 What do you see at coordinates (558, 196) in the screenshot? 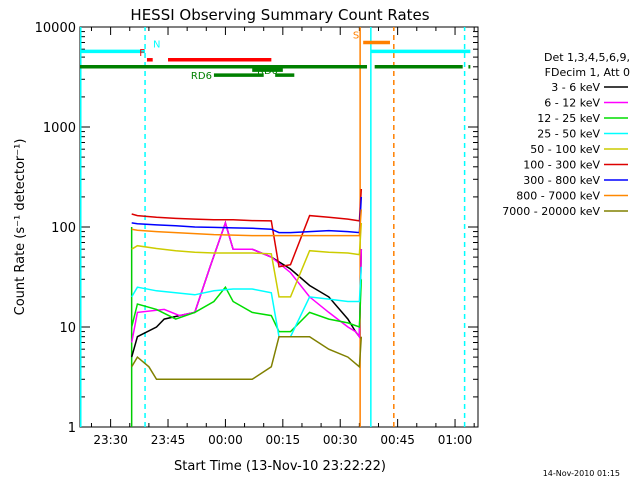
I see `legend-label: 800 - 7000 keV` at bounding box center [558, 196].